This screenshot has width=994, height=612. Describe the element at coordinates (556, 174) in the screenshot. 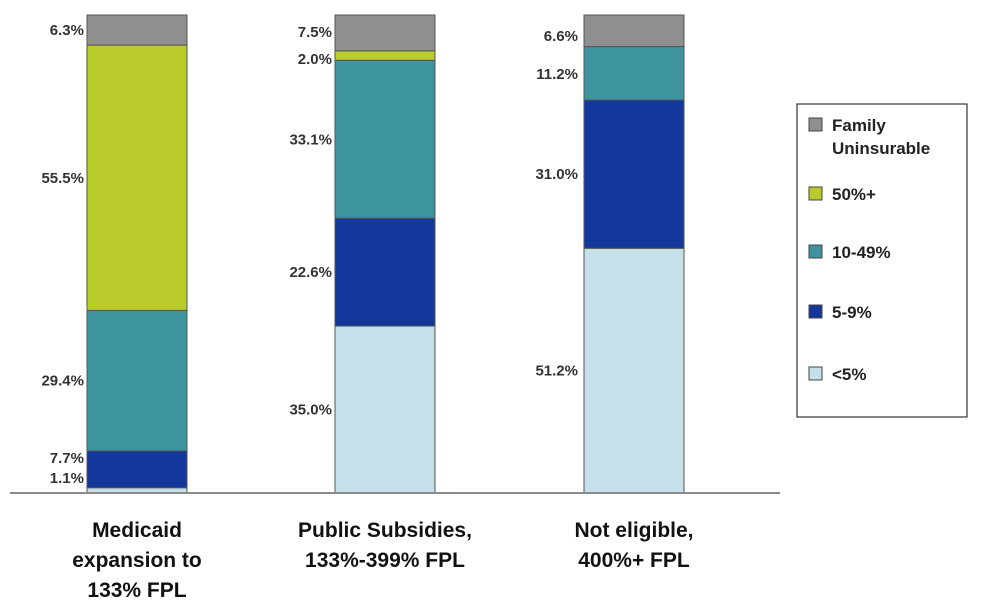

I see `data-label: 31.0%` at that location.